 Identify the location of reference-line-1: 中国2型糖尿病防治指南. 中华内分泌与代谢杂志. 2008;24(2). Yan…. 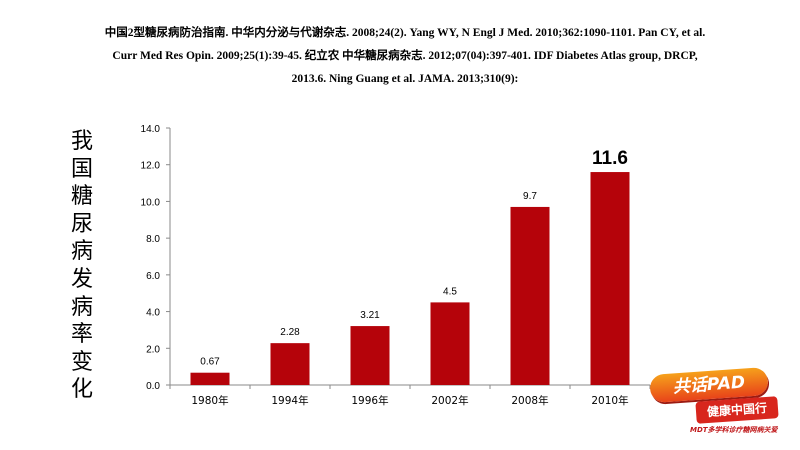
(405, 33).